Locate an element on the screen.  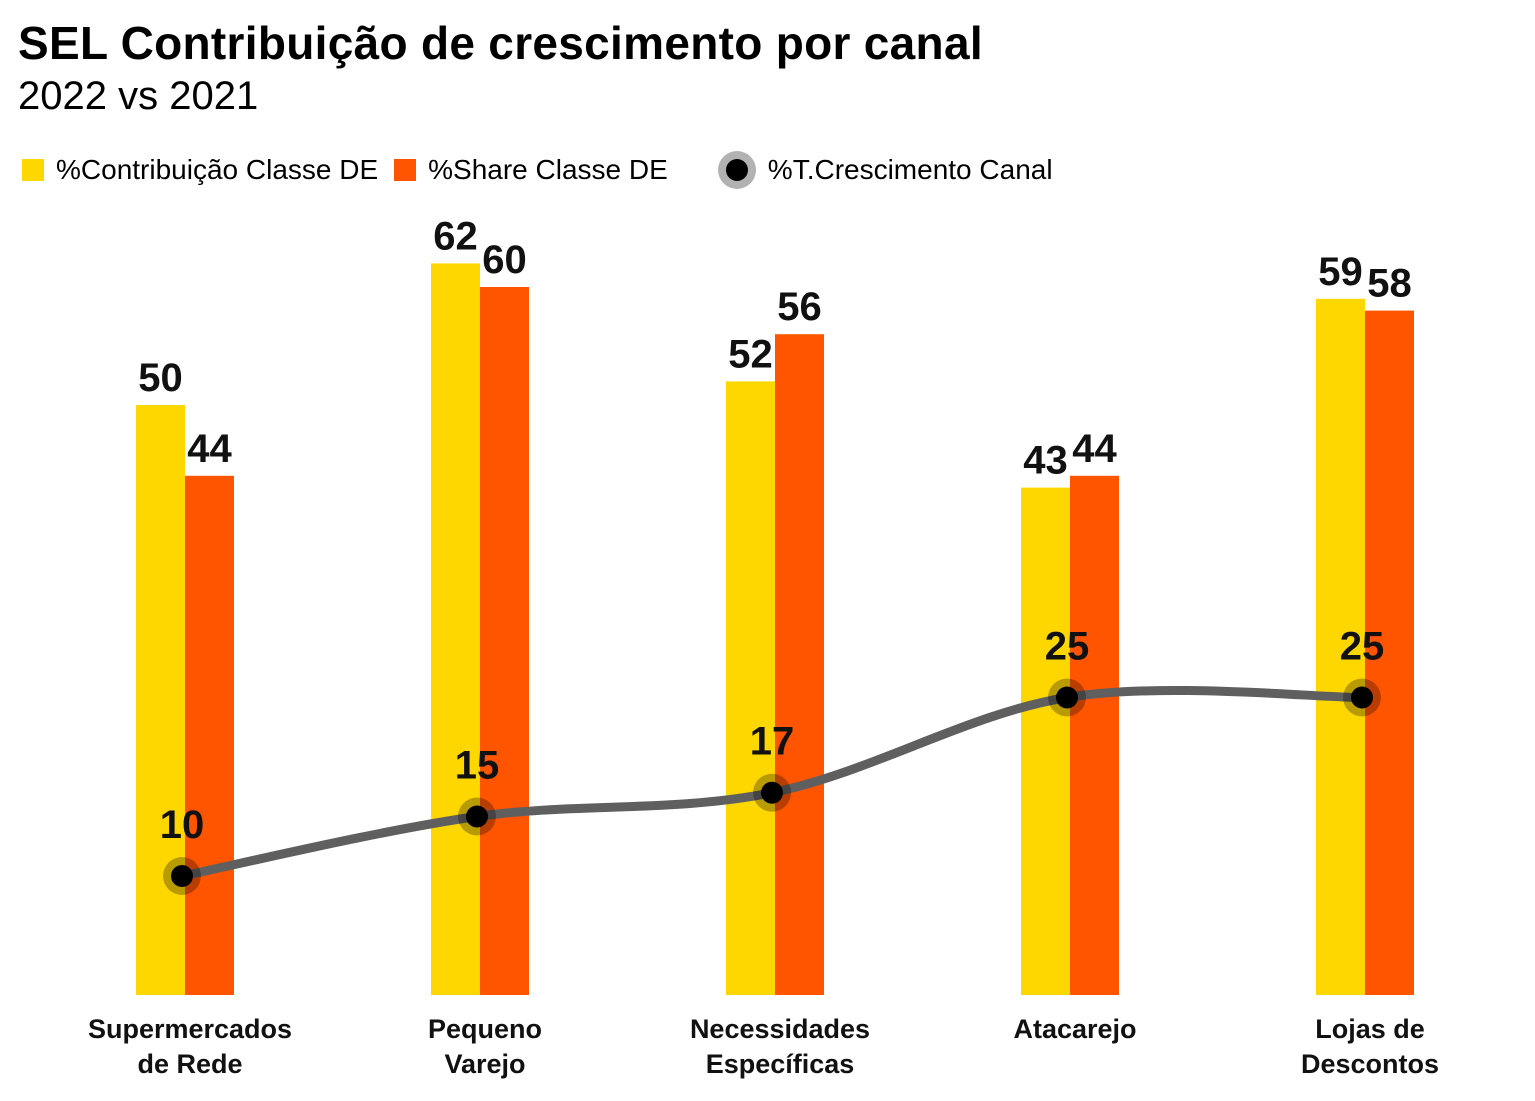
legend-swatch-share is located at coordinates (405, 170).